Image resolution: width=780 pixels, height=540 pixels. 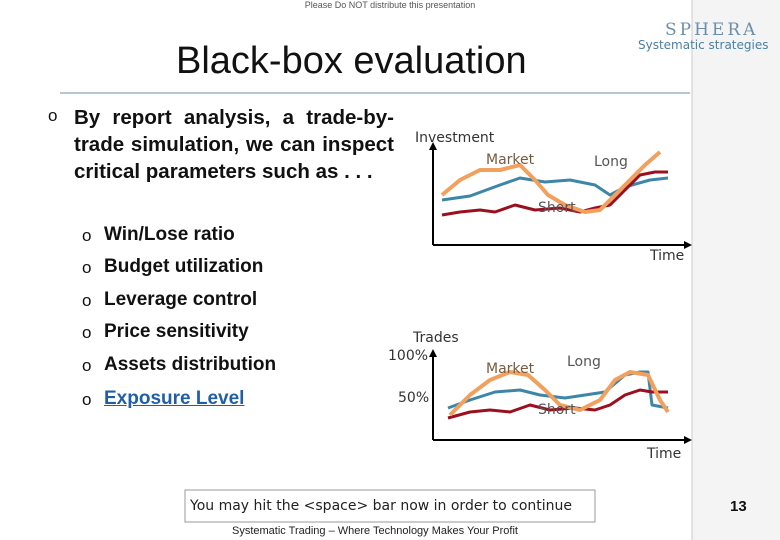 What do you see at coordinates (351, 61) in the screenshot?
I see `slide-title: Black-box evaluation` at bounding box center [351, 61].